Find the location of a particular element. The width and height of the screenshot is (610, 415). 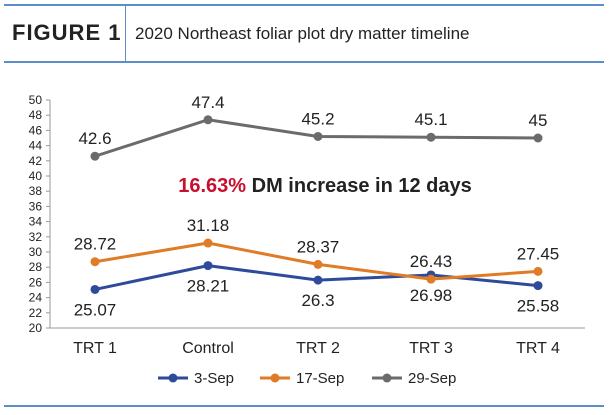

y-tick-label: 48 is located at coordinates (36, 115).